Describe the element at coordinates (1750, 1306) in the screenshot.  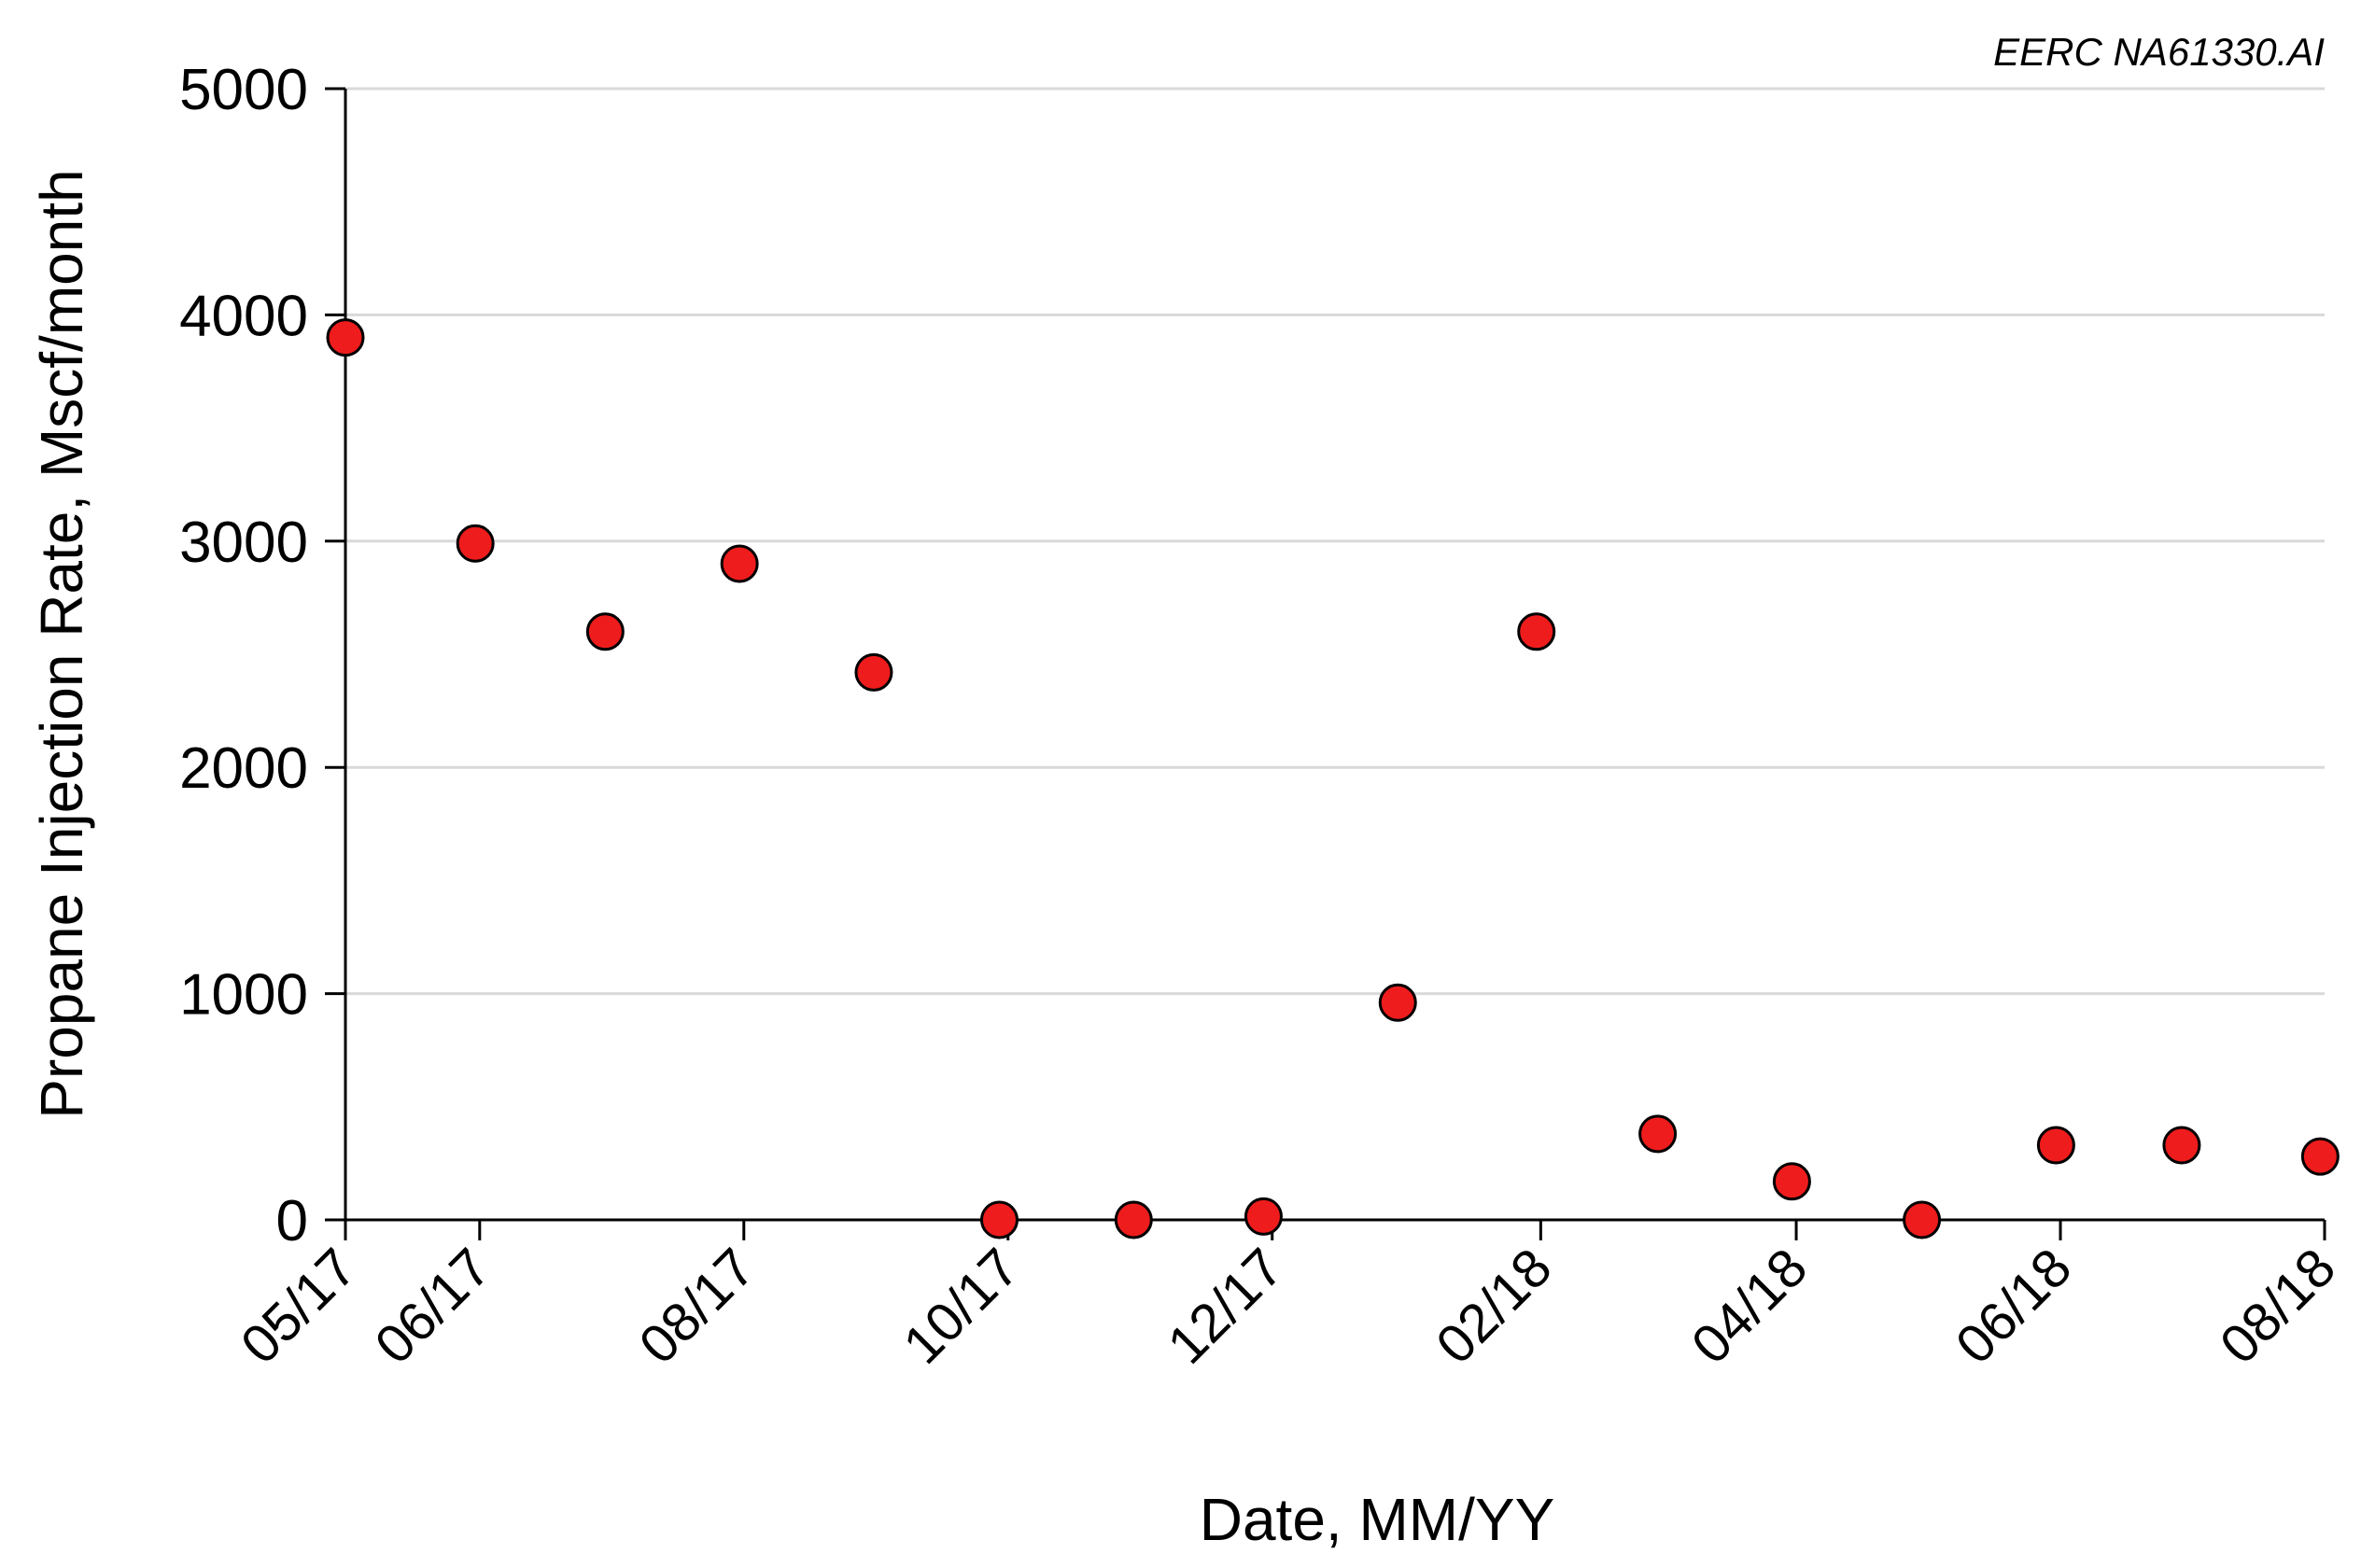
I see `x-tick-label: 04/18` at that location.